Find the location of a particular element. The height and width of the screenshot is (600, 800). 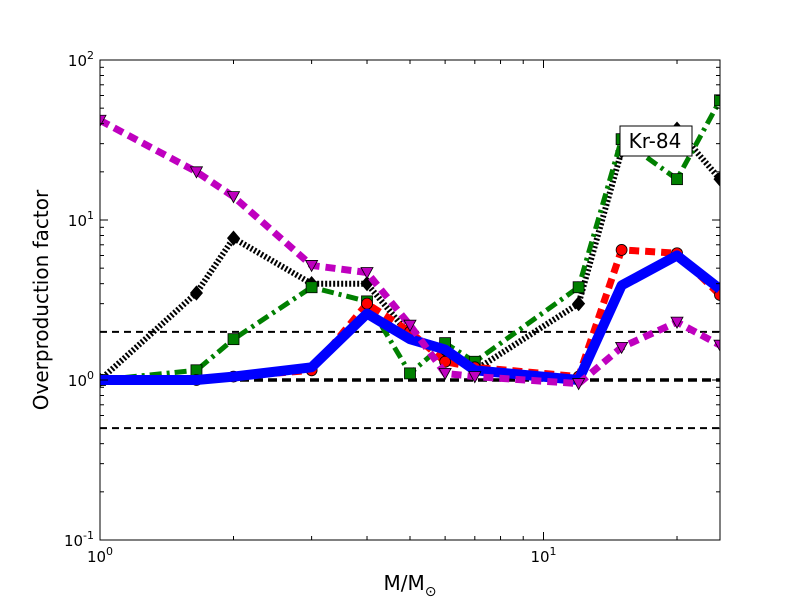

y-axis-label: Overproduction factor is located at coordinates (41, 299).